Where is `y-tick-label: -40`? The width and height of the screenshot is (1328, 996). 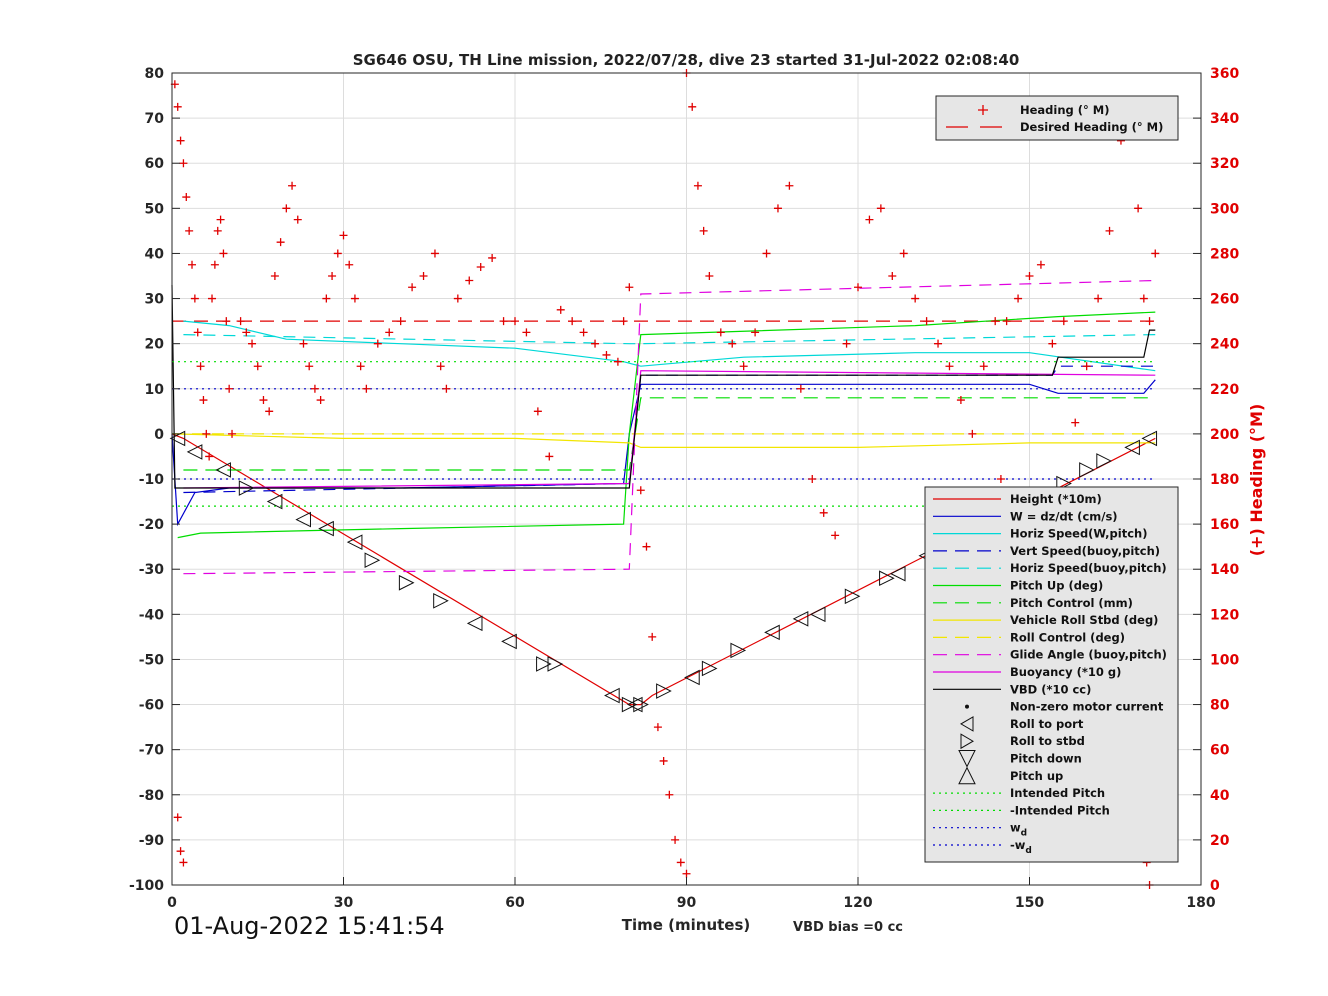 y-tick-label: -40 is located at coordinates (152, 615).